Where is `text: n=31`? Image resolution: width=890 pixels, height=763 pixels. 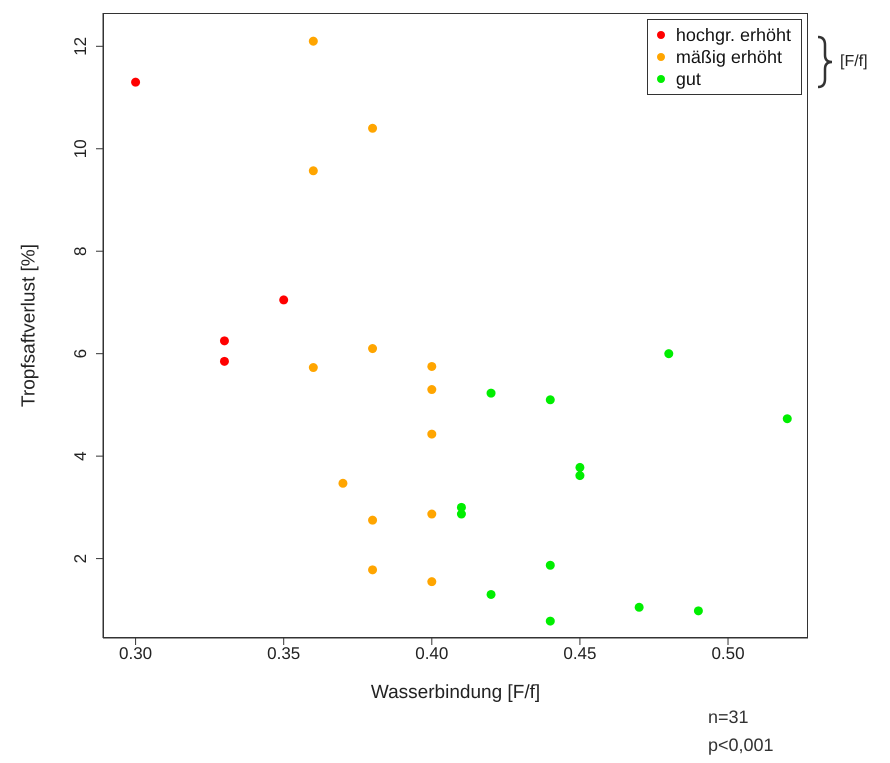
text: n=31 is located at coordinates (729, 717).